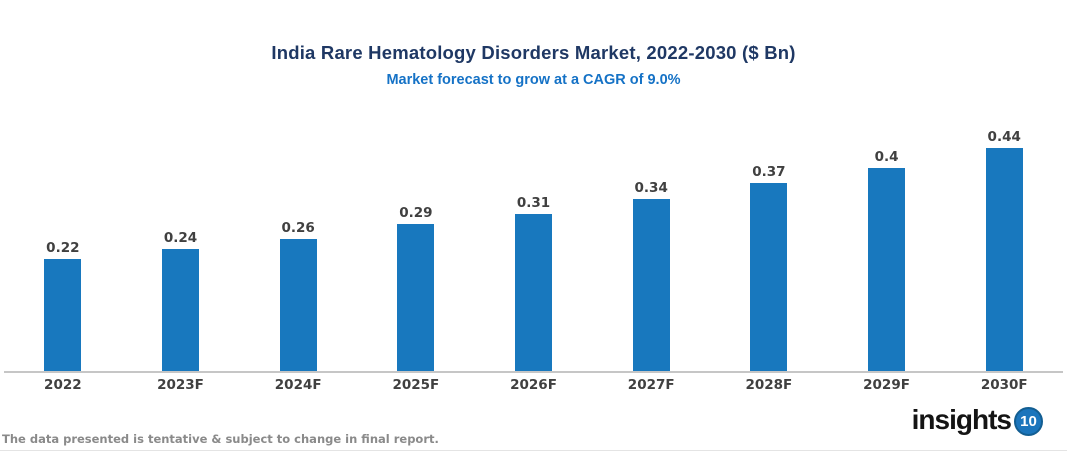 This screenshot has height=454, width=1067. What do you see at coordinates (416, 213) in the screenshot?
I see `bar-value-label: 0.29` at bounding box center [416, 213].